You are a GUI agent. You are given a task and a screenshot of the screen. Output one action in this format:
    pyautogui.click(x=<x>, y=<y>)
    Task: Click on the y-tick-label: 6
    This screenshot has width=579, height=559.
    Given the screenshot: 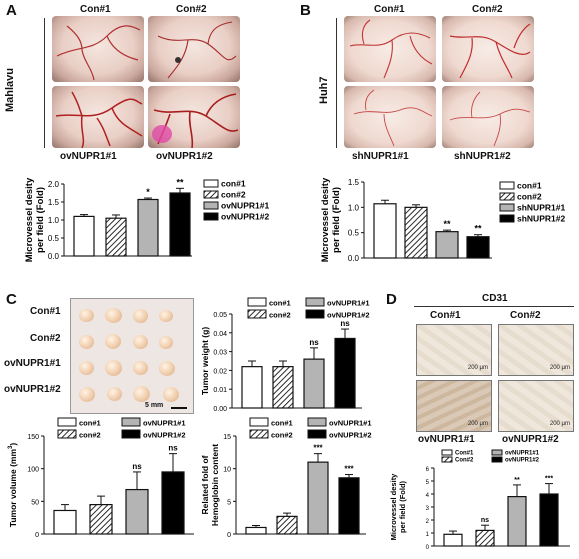 What is the action you would take?
    pyautogui.click(x=428, y=470)
    